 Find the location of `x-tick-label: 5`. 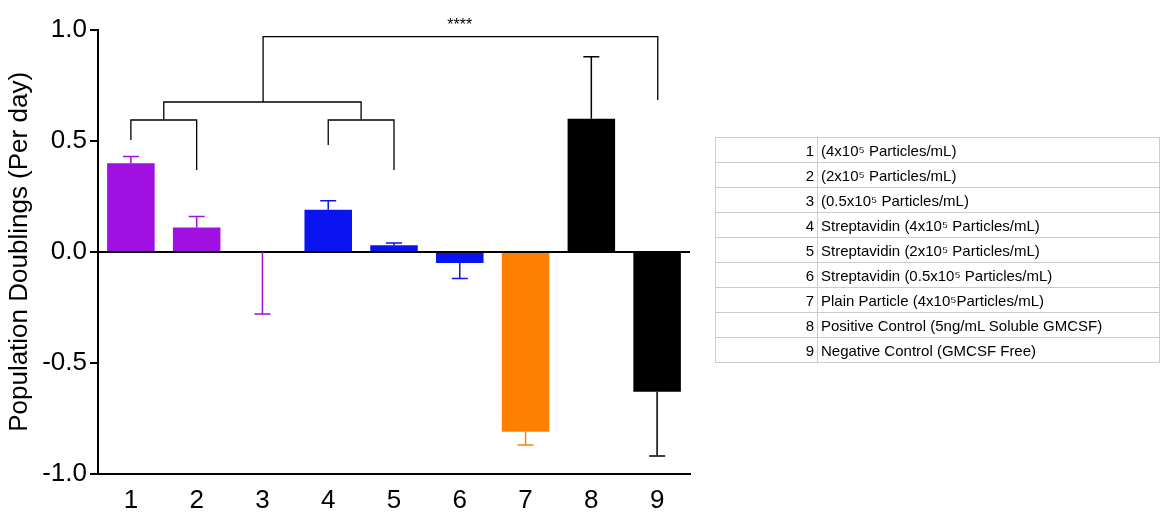

x-tick-label: 5 is located at coordinates (394, 498).